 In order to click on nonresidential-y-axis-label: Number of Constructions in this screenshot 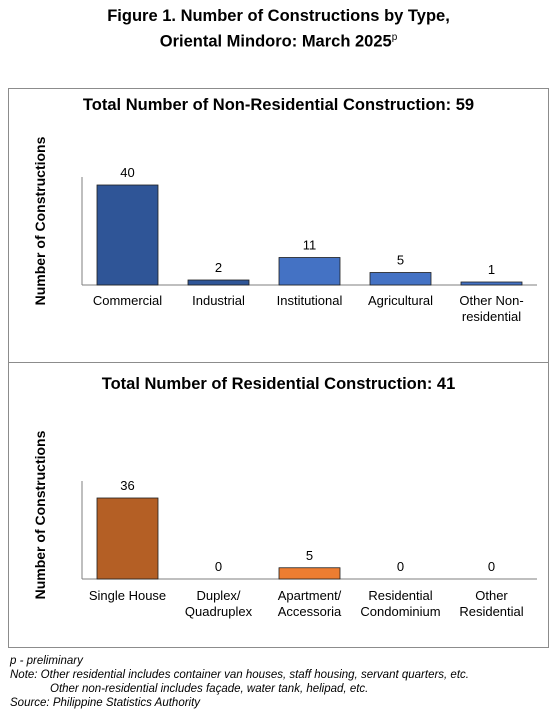, I will do `click(40, 220)`.